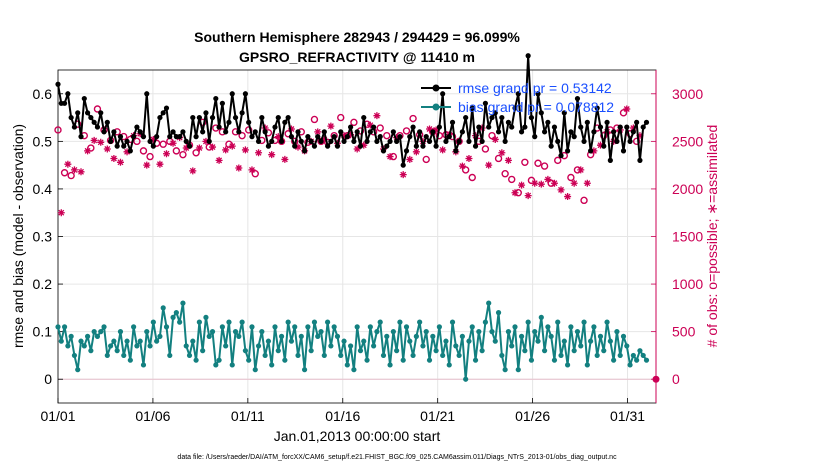 This screenshot has height=470, width=830. Describe the element at coordinates (436, 107) in the screenshot. I see `legend-bias-marker` at that location.